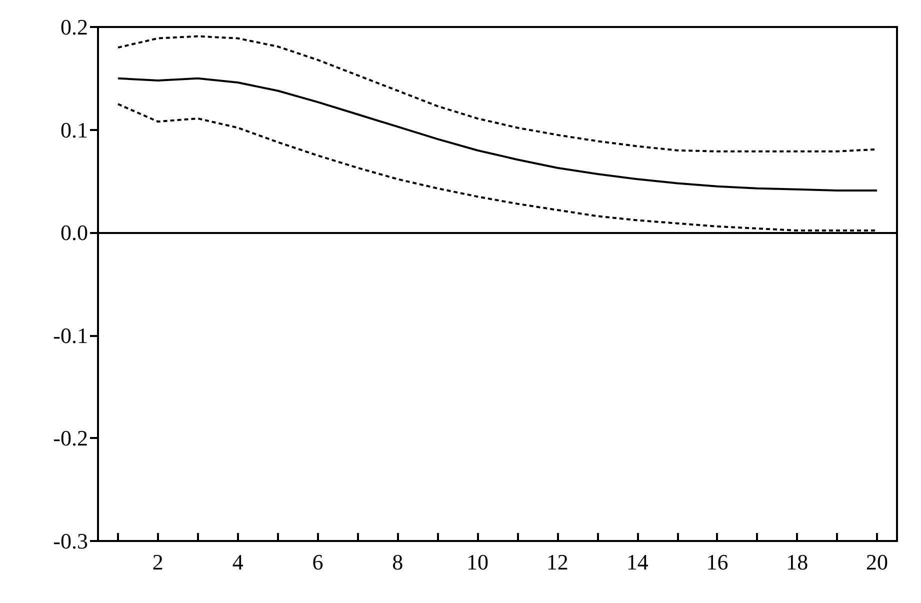 This screenshot has width=921, height=603. Describe the element at coordinates (74, 27) in the screenshot. I see `y-tick-label: 0.2` at that location.